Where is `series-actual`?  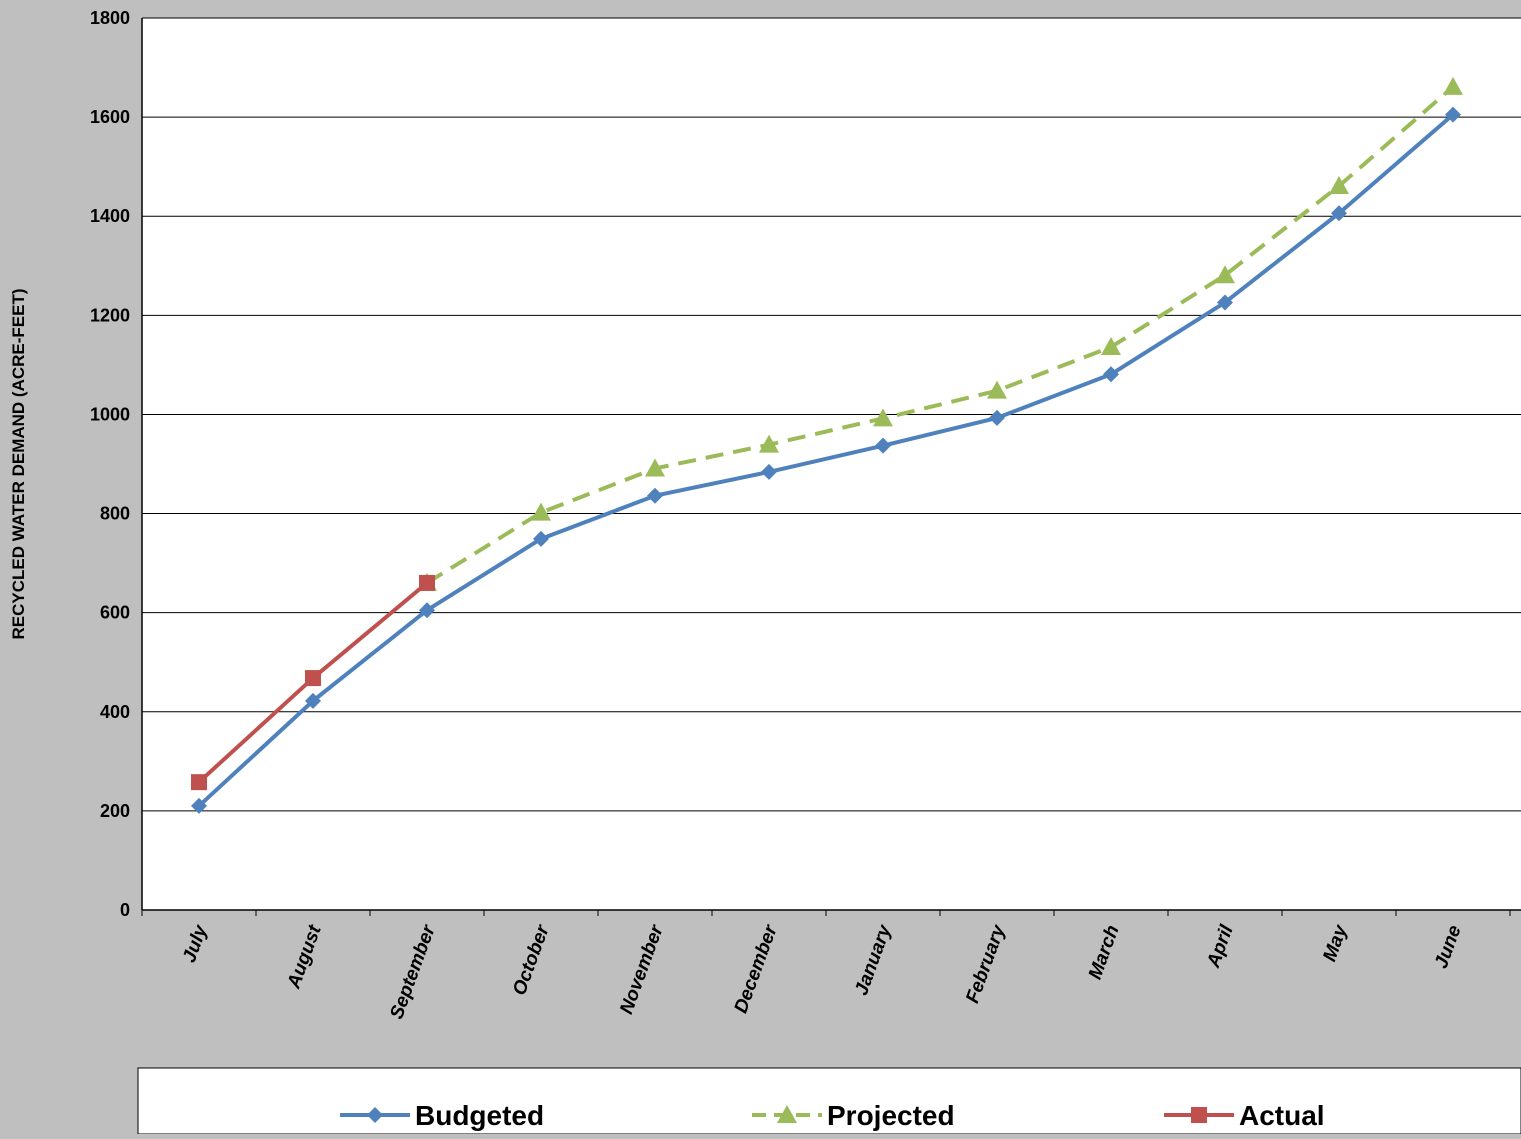 series-actual is located at coordinates (313, 682).